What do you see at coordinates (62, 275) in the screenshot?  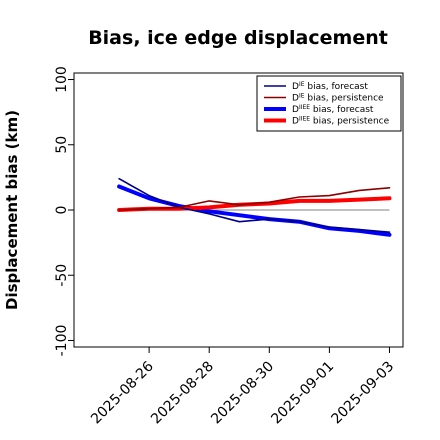 I see `y-tick-label: -50` at bounding box center [62, 275].